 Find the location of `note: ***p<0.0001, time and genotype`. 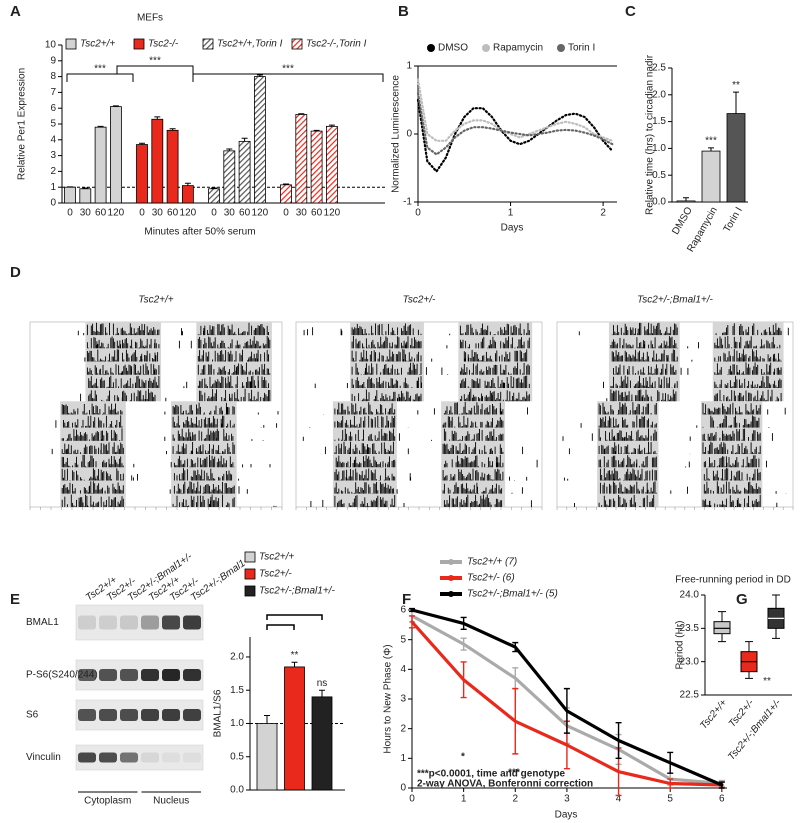

note: ***p<0.0001, time and genotype is located at coordinates (491, 774).